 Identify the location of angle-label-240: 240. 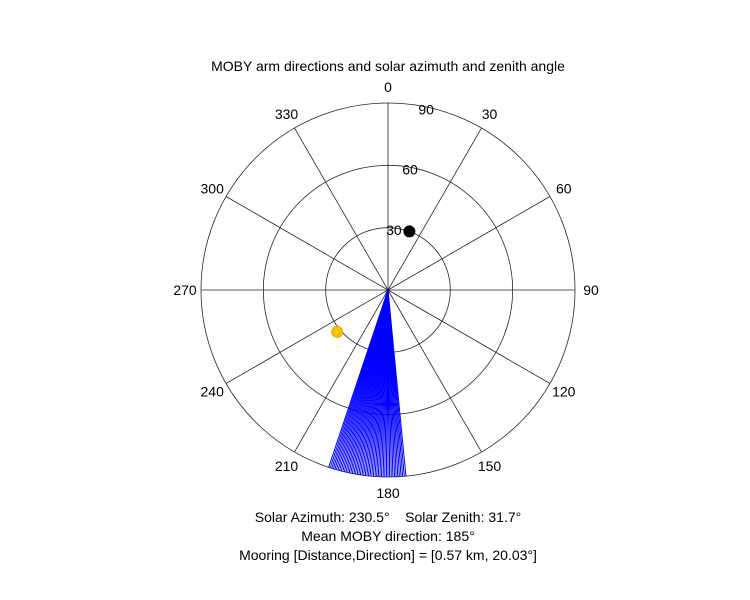
(213, 392).